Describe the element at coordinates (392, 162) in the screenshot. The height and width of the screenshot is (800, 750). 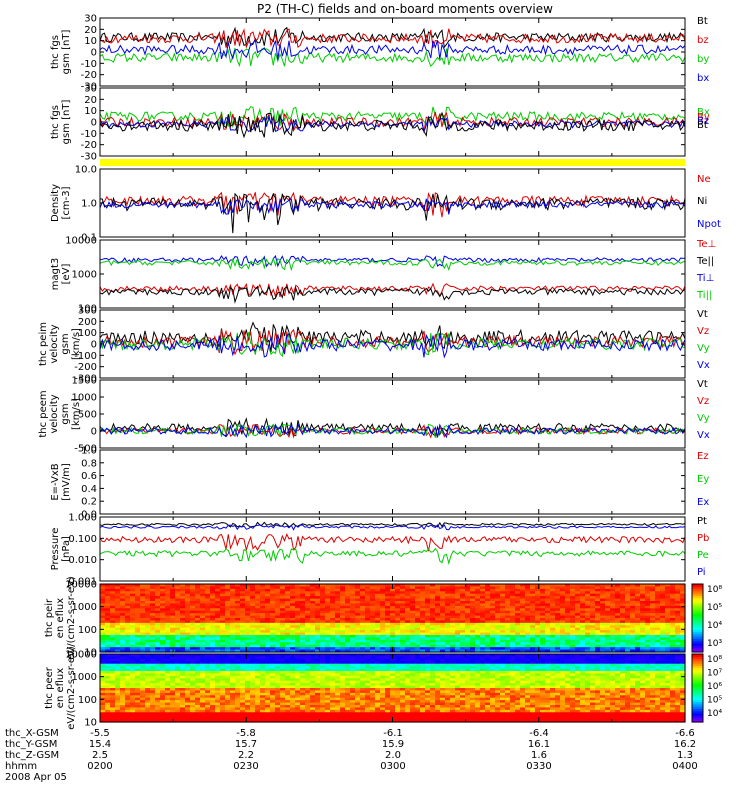
I see `status-bar` at that location.